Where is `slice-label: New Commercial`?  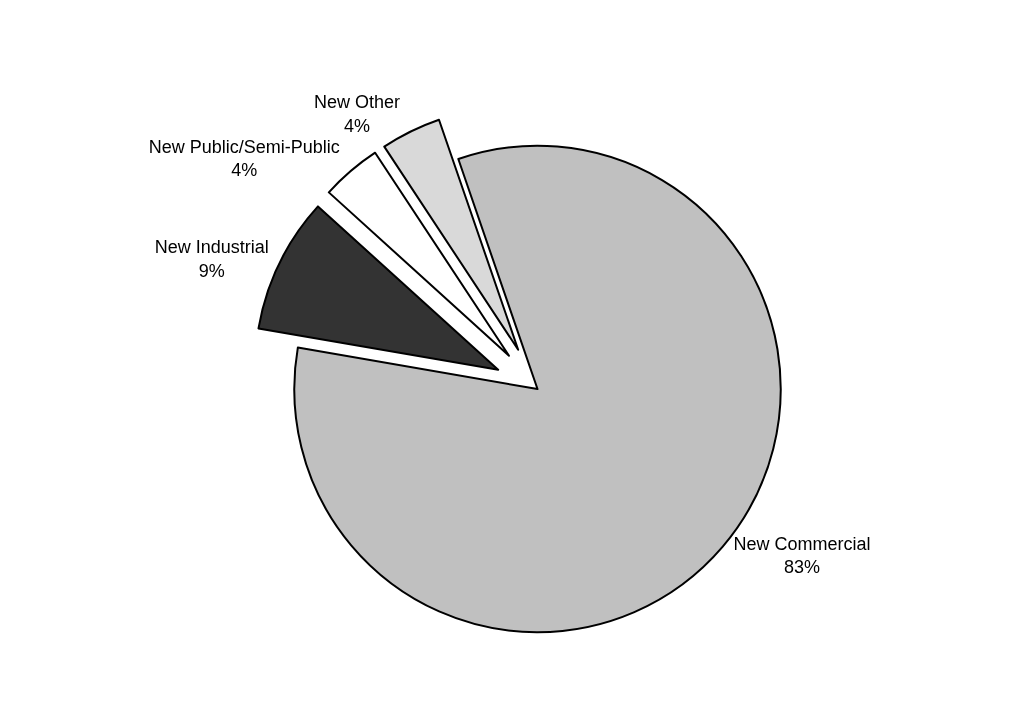
slice-label: New Commercial is located at coordinates (802, 544).